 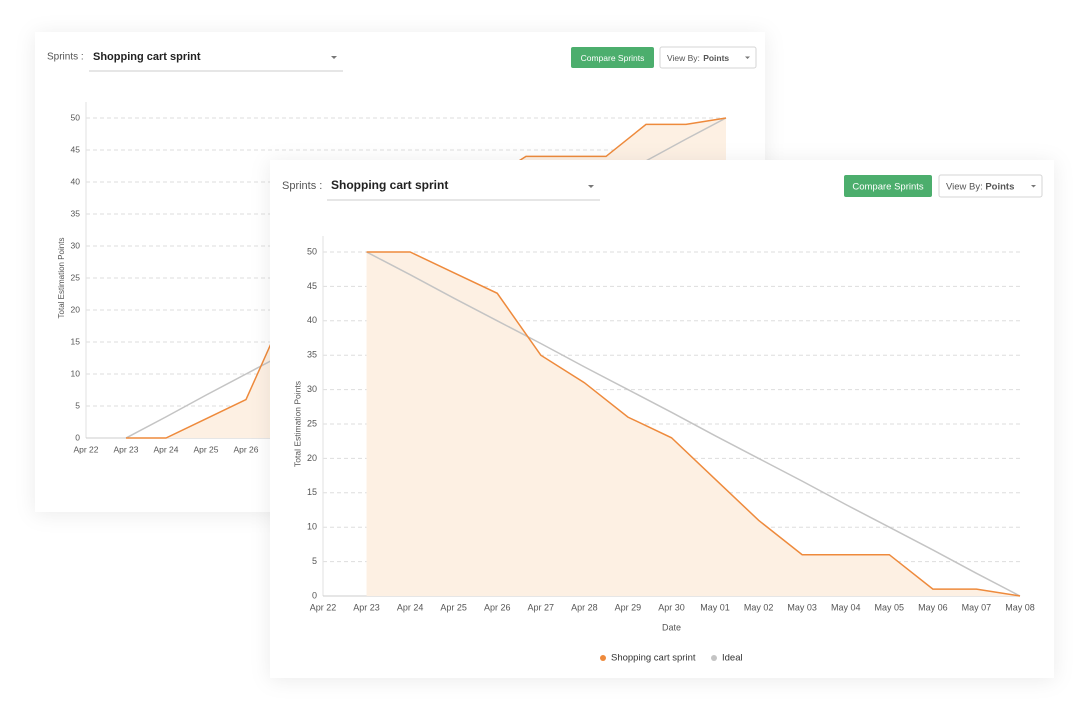 I want to click on x-tick-label: Apr 28, so click(x=584, y=607).